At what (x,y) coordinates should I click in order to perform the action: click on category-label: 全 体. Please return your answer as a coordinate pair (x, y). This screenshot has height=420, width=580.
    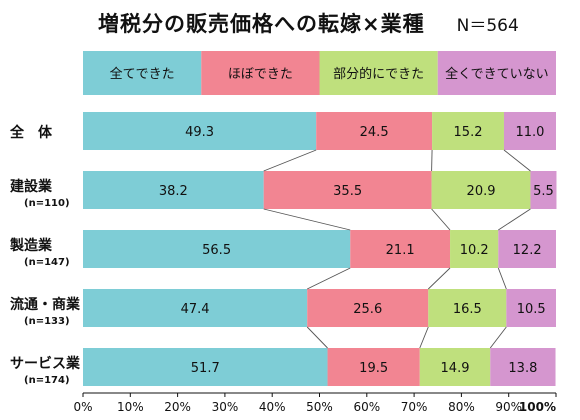
    Looking at the image, I should click on (31, 132).